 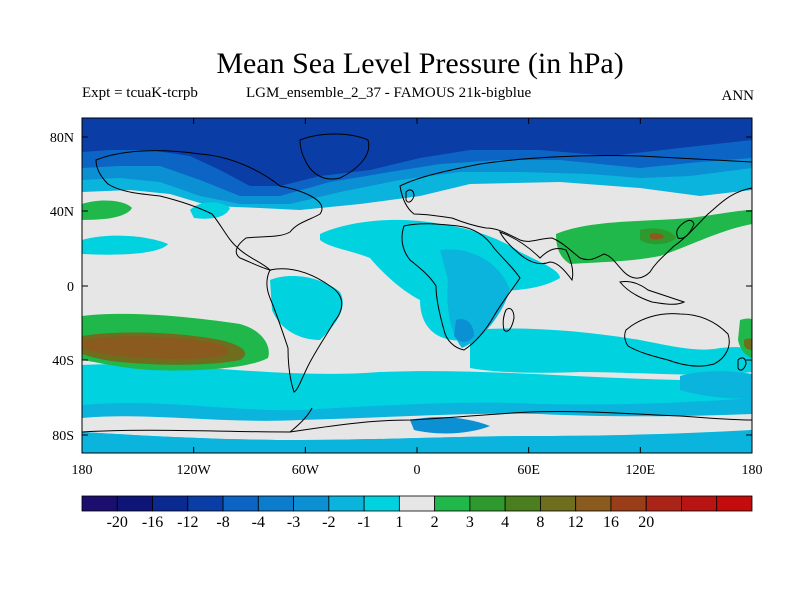 What do you see at coordinates (540, 522) in the screenshot?
I see `colorbar-label: 8` at bounding box center [540, 522].